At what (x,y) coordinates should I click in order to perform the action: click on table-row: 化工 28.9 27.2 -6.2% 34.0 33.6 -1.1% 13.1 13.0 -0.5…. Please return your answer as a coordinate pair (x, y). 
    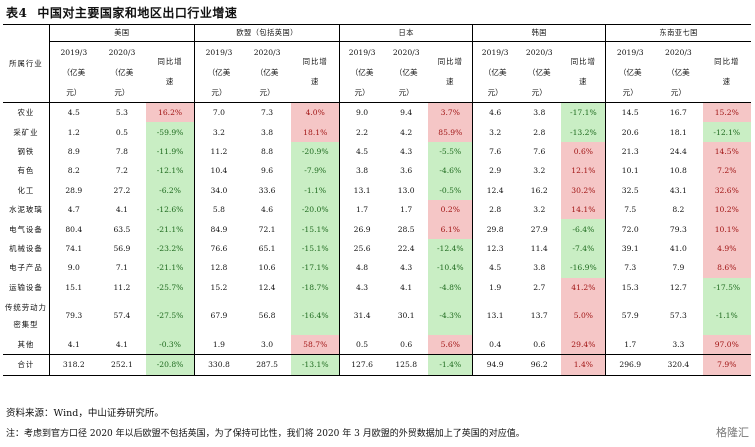
    Looking at the image, I should click on (377, 190).